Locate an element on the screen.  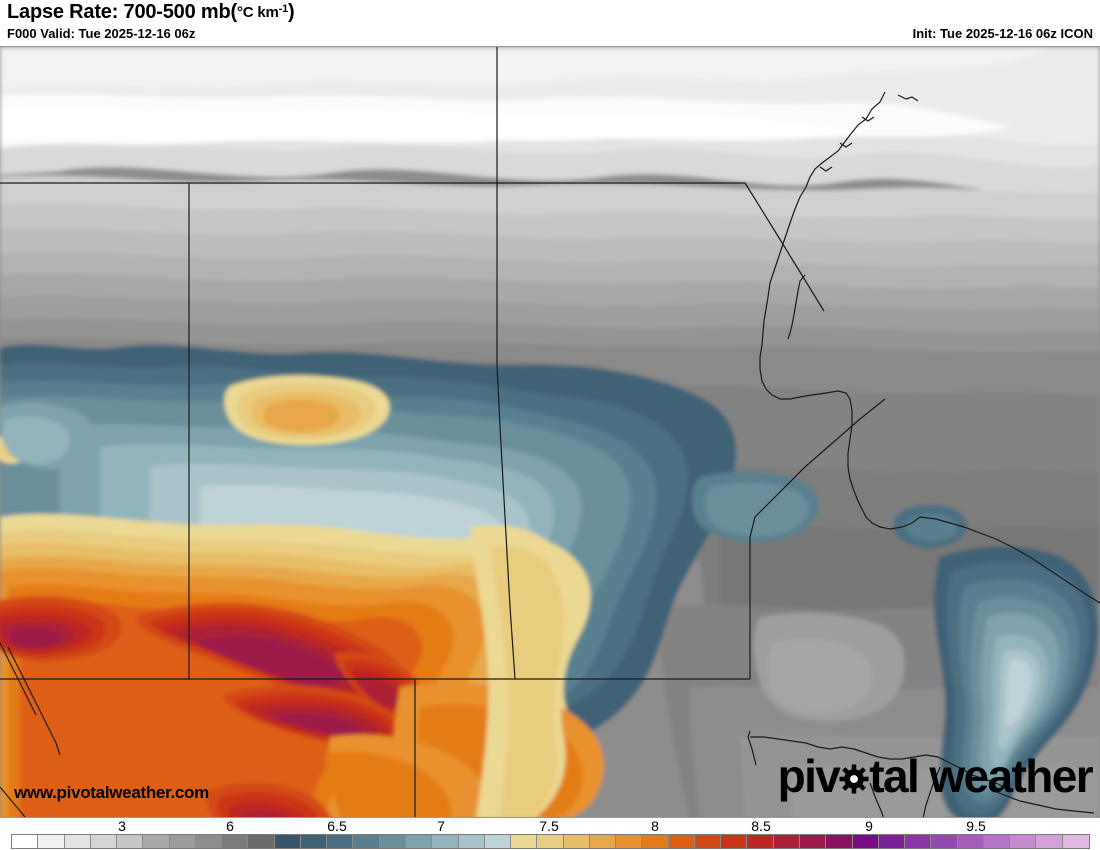
colorbar-tick-label: 7.5 is located at coordinates (549, 826).